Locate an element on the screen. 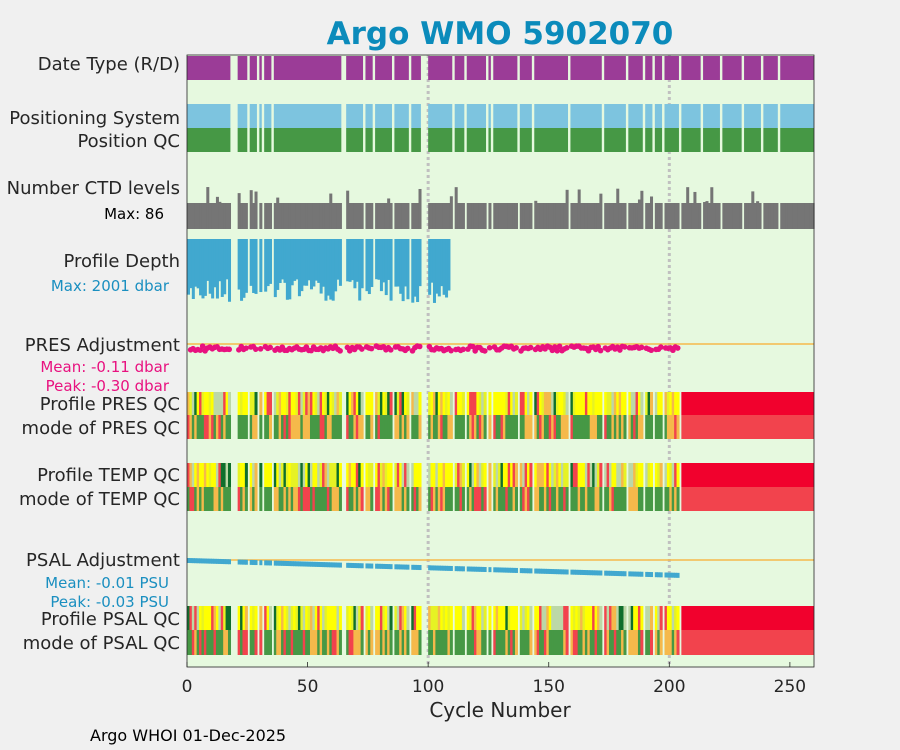 The width and height of the screenshot is (900, 750). profile_temp_qc-tail is located at coordinates (747, 475).